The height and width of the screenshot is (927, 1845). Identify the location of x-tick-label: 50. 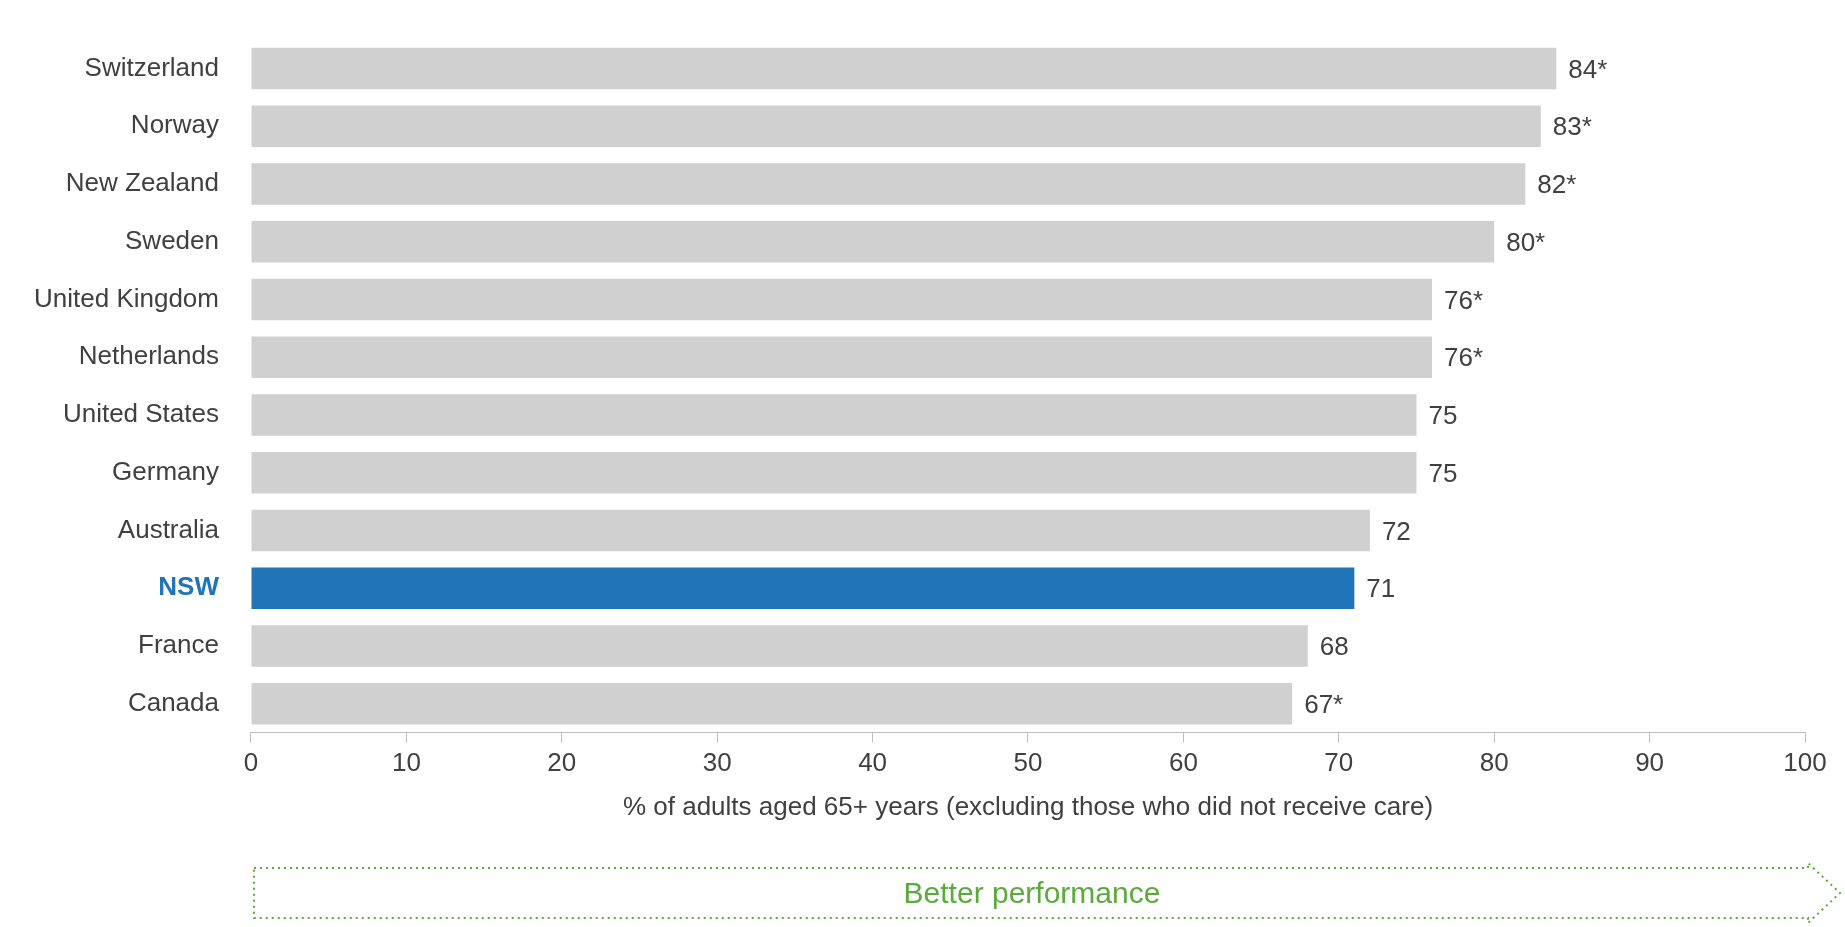
(1028, 762).